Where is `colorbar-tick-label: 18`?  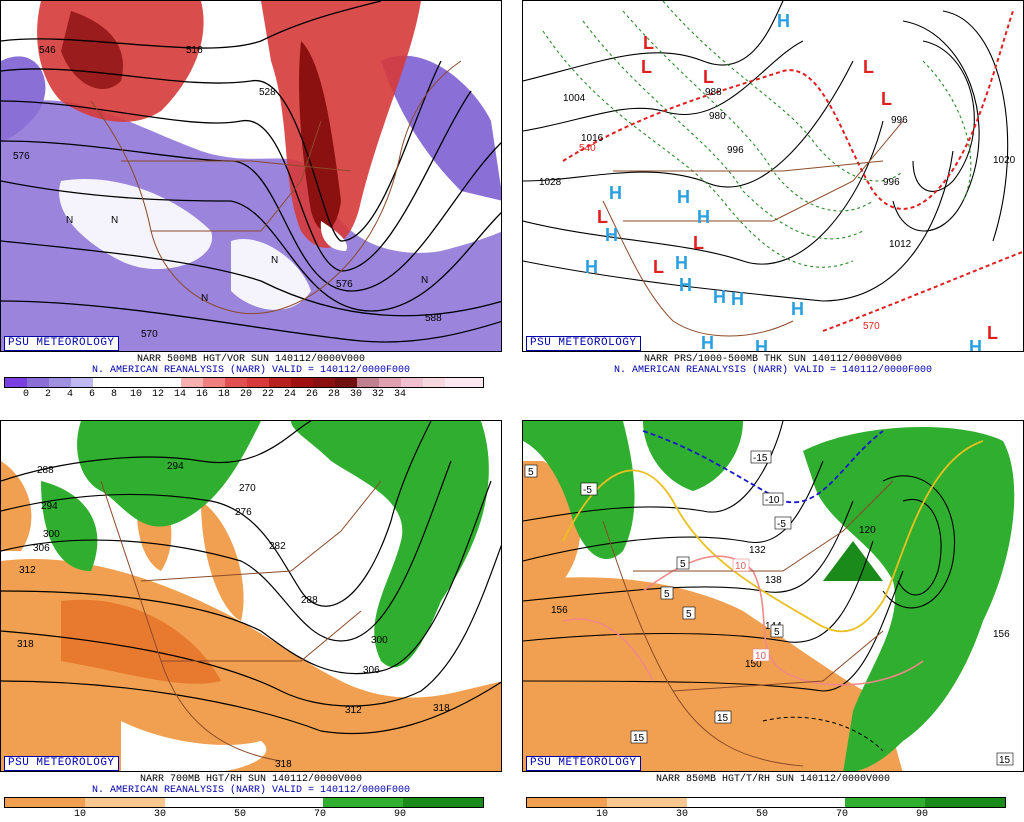 colorbar-tick-label: 18 is located at coordinates (224, 394).